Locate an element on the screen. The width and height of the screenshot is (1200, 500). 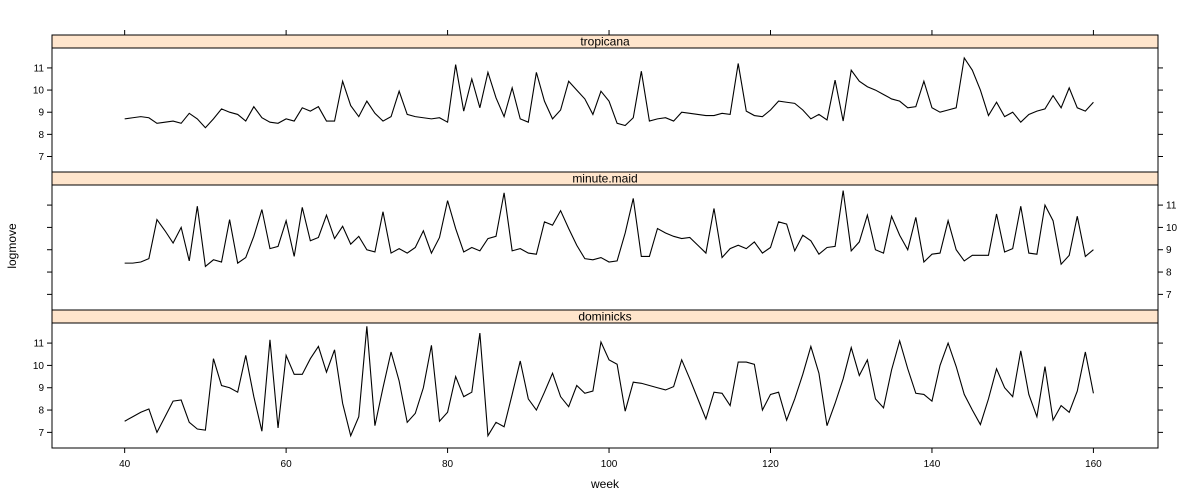
panel-strip-label: dominicks is located at coordinates (604, 317).